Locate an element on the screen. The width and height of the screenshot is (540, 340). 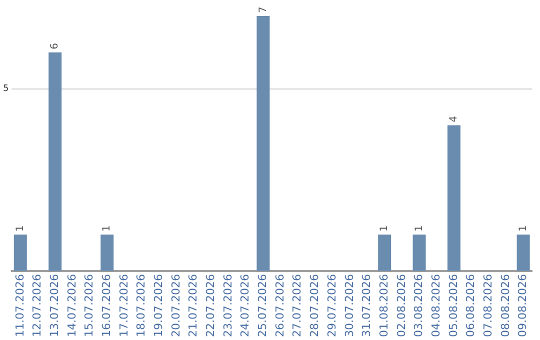
x-tick-label: 30.07.2026 is located at coordinates (349, 306).